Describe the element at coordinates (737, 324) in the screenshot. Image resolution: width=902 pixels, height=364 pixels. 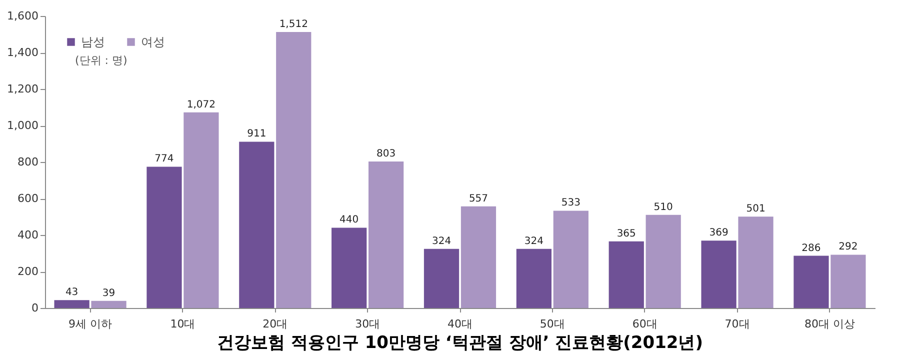
I see `x-tick-label: 70대` at that location.